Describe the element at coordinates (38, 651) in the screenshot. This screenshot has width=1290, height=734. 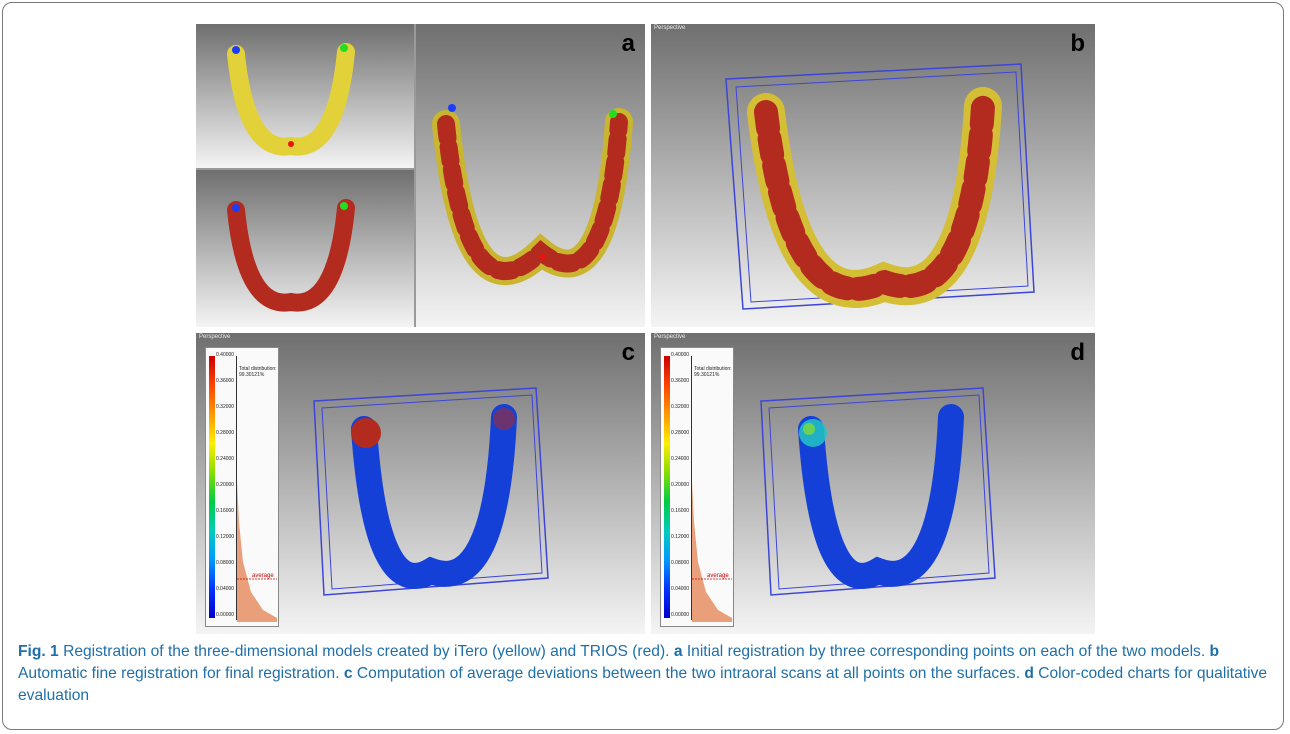
I see `figure-number: Fig. 1` at that location.